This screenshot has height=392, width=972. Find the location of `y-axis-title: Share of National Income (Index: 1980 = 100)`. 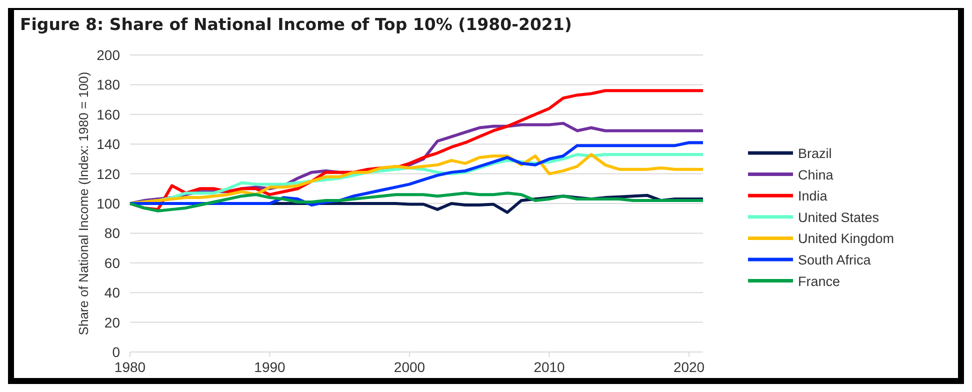

y-axis-title: Share of National Income (Index: 1980 = 100) is located at coordinates (83, 204).